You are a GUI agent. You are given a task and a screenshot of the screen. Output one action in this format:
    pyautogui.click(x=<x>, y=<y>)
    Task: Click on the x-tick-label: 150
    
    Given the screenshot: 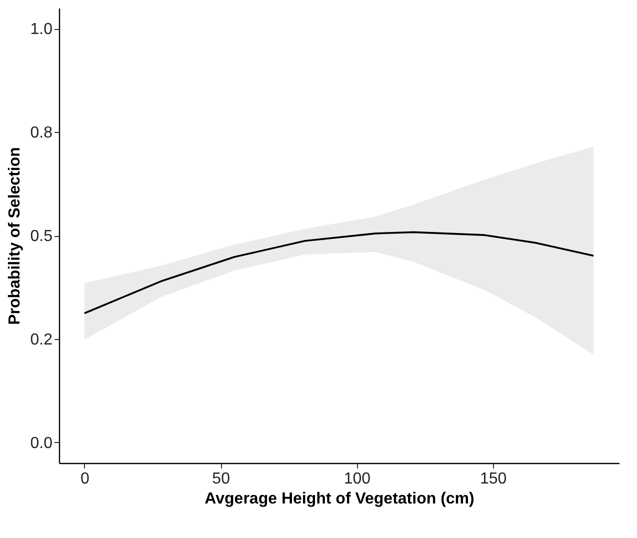 What is the action you would take?
    pyautogui.click(x=493, y=479)
    